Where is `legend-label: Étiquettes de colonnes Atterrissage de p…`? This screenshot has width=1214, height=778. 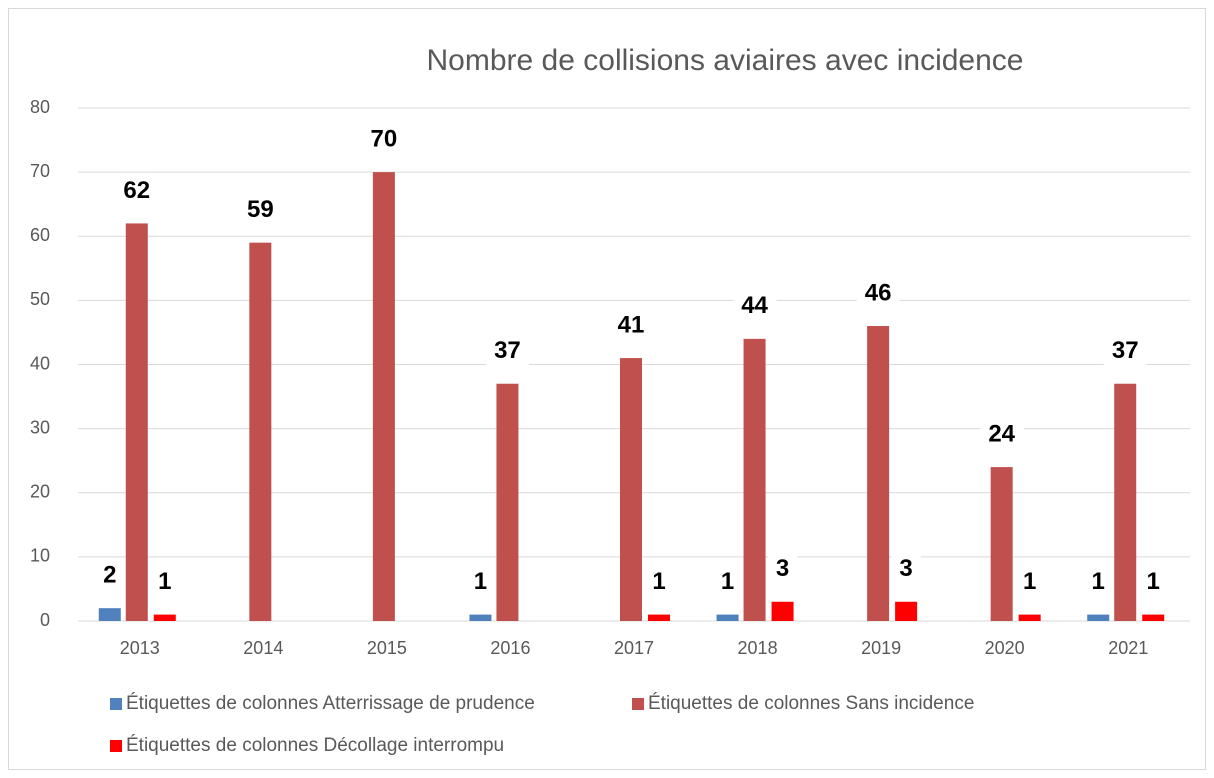
legend-label: Étiquettes de colonnes Atterrissage de p… is located at coordinates (330, 703).